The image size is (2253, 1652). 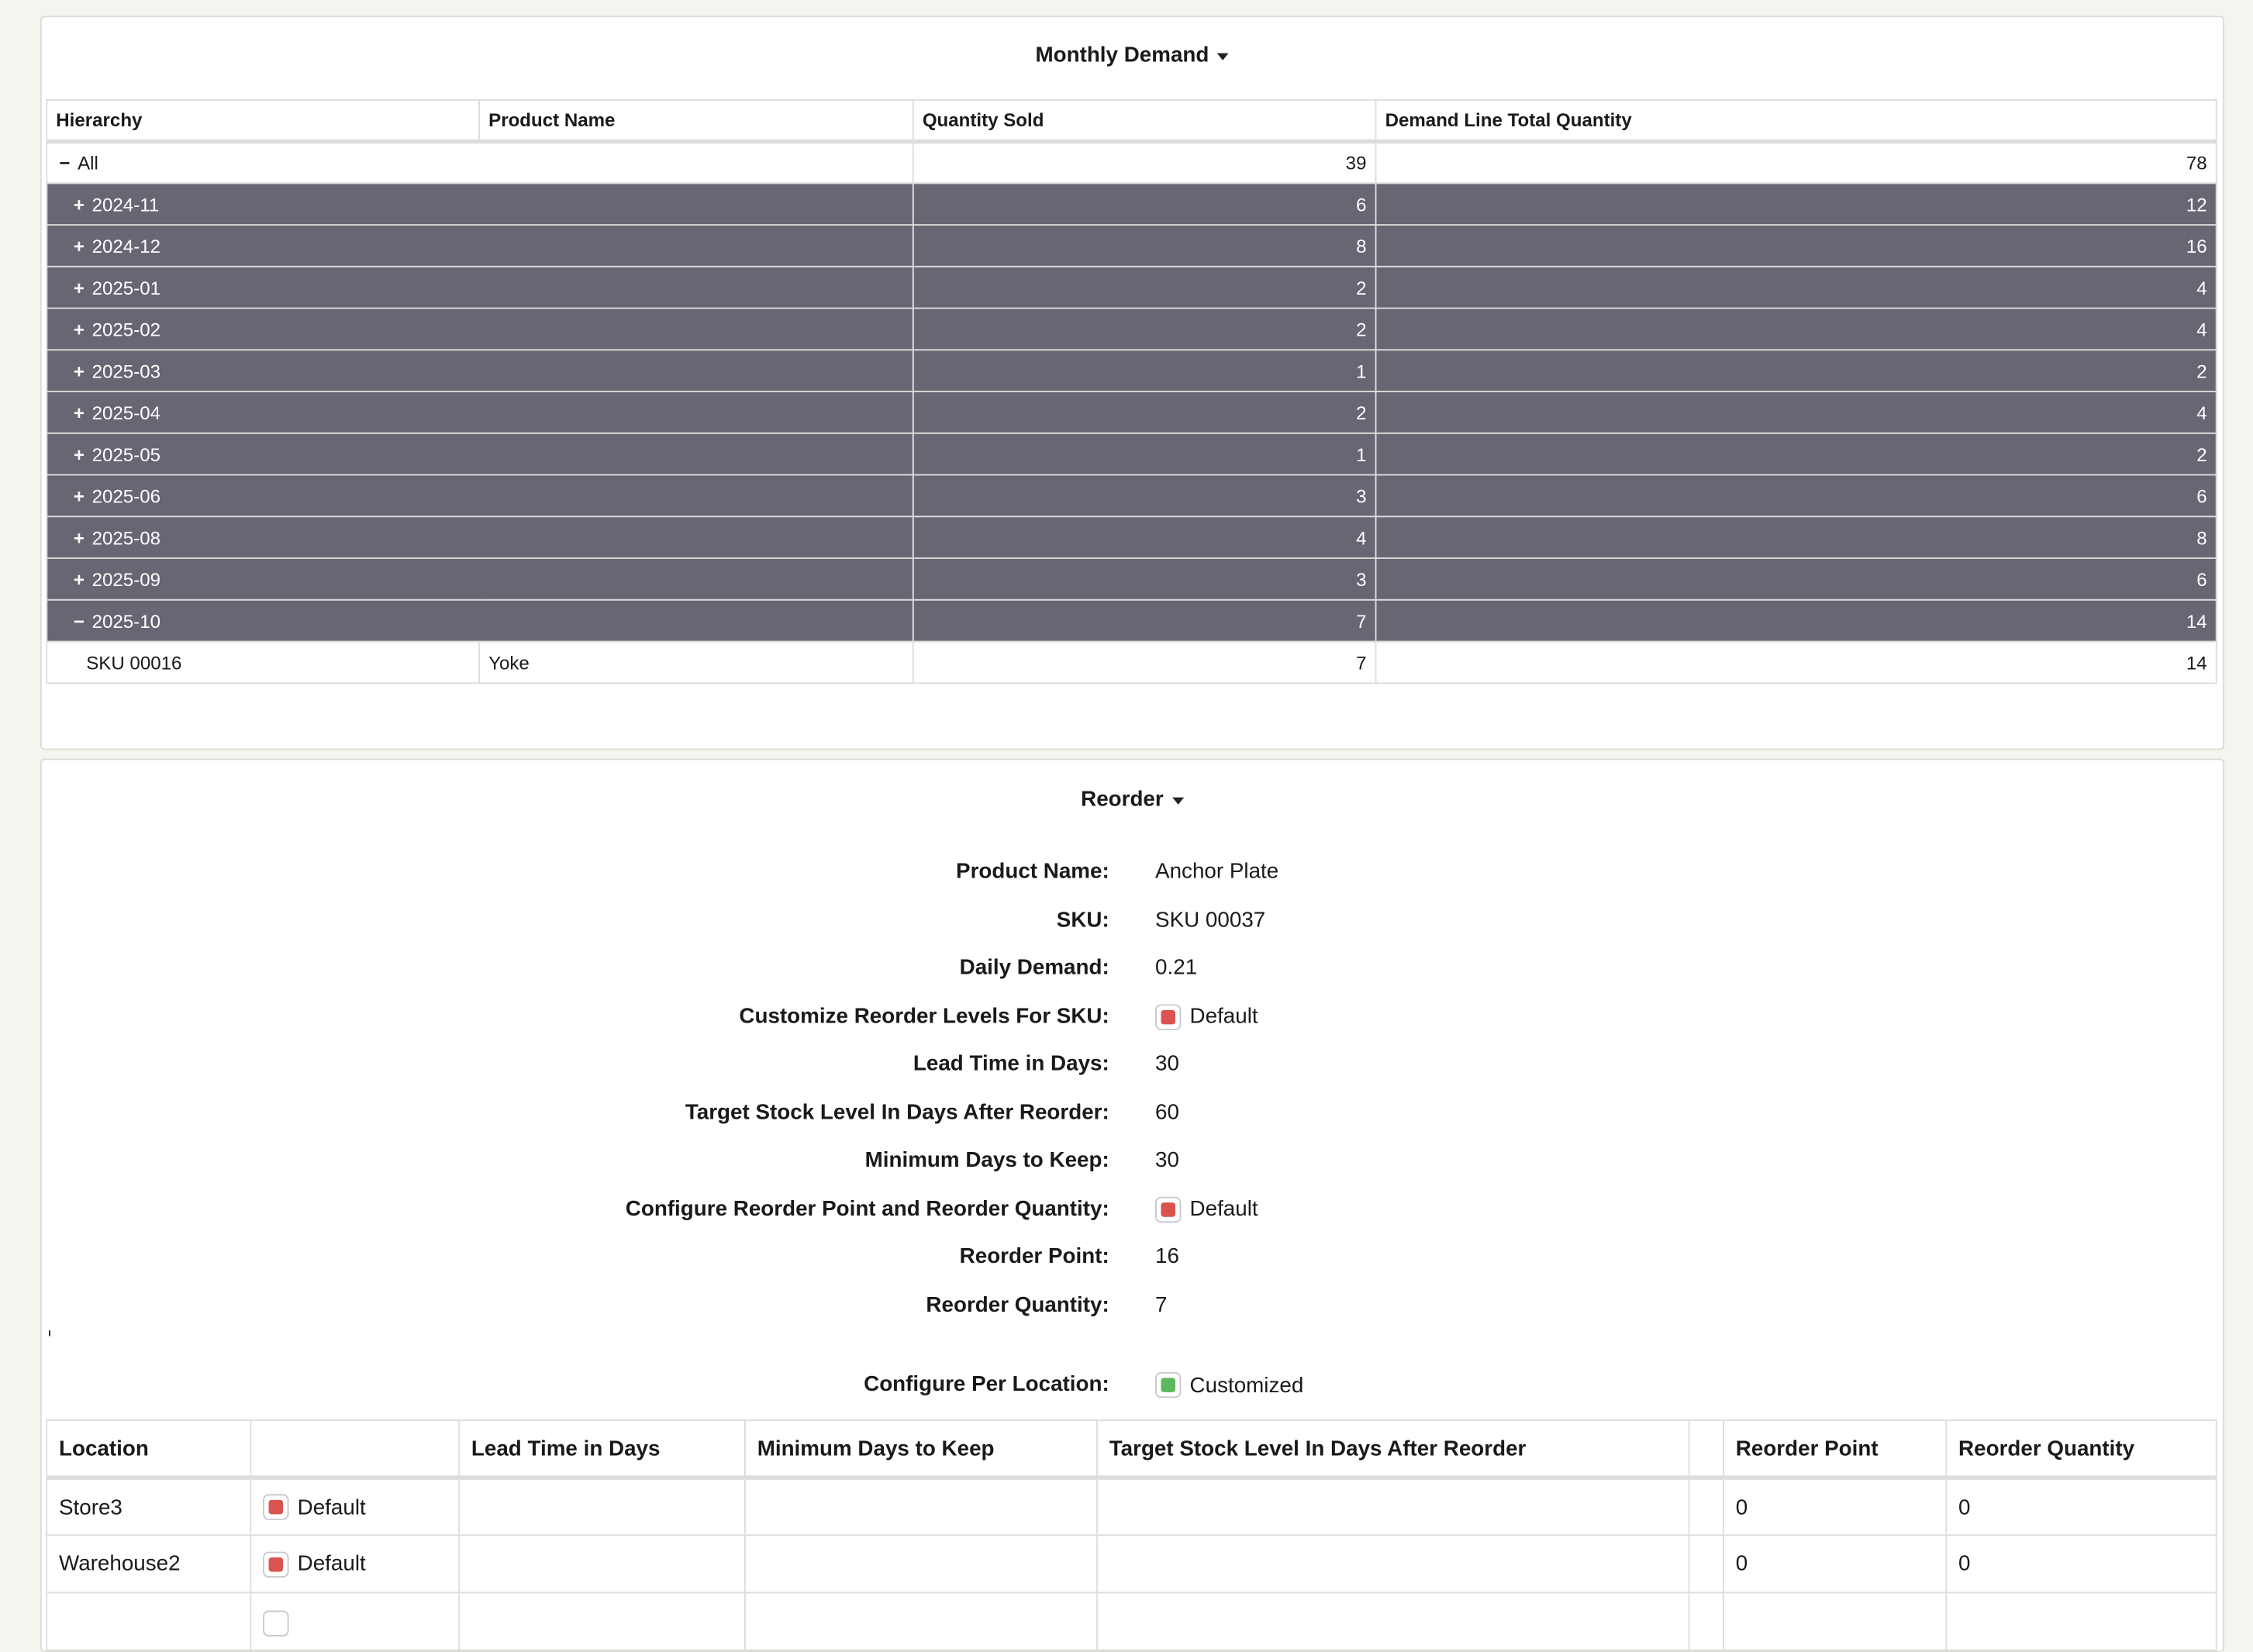 I want to click on row-label: All, so click(x=88, y=163).